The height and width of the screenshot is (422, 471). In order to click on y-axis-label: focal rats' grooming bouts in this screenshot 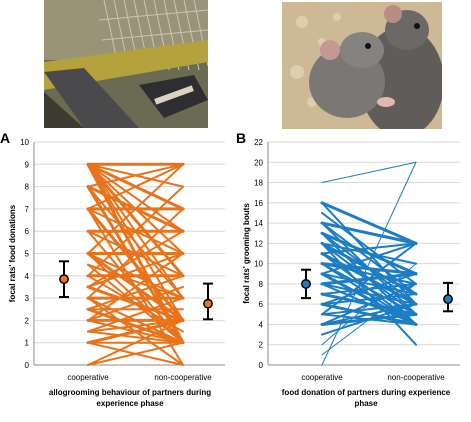, I will do `click(246, 253)`.